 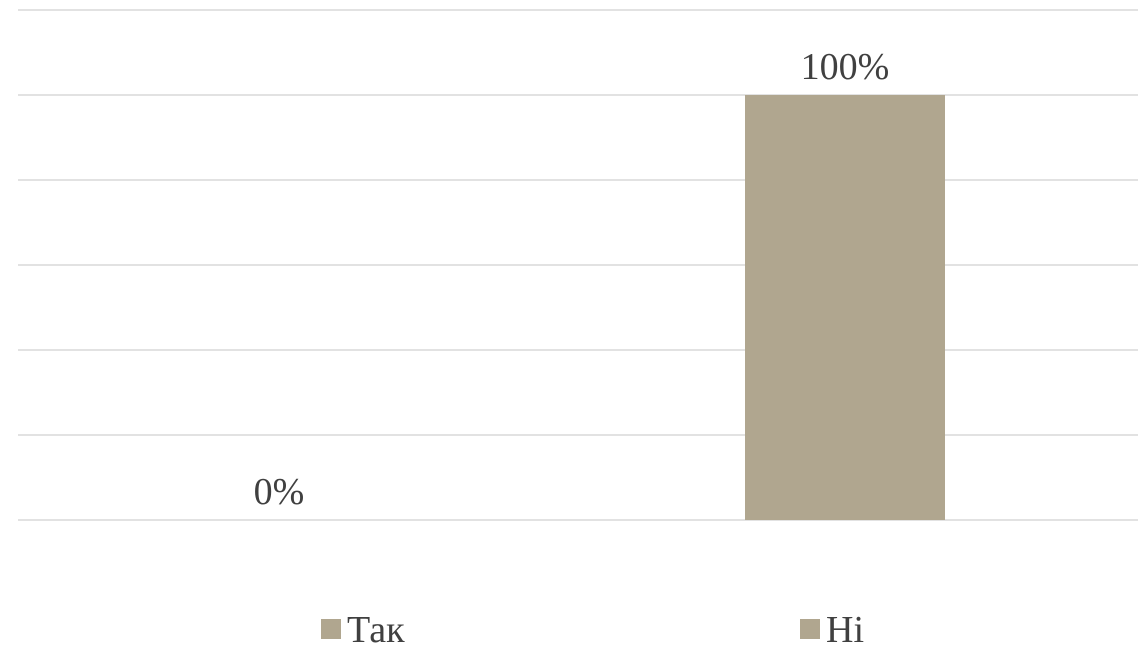 I want to click on data-label-0: 0%, so click(x=279, y=492).